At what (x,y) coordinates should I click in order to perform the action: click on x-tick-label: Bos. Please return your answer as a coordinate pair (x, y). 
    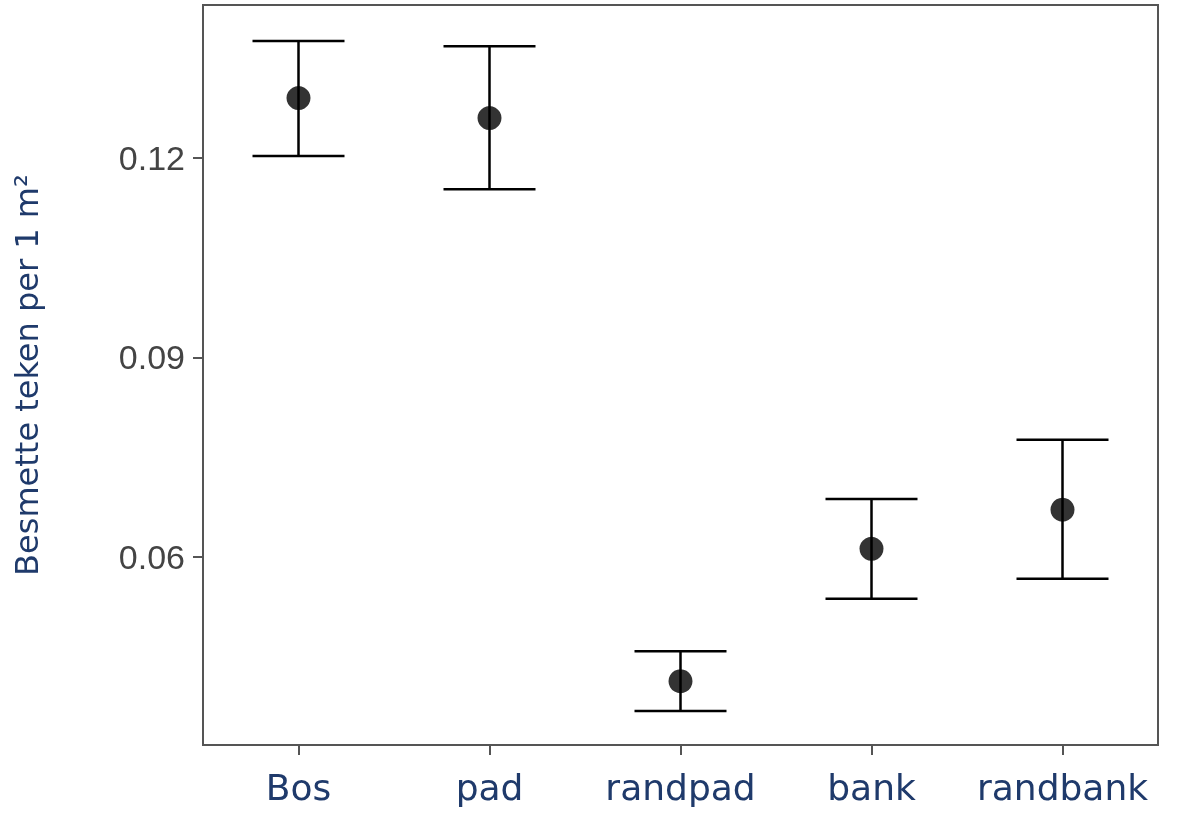
    Looking at the image, I should click on (298, 787).